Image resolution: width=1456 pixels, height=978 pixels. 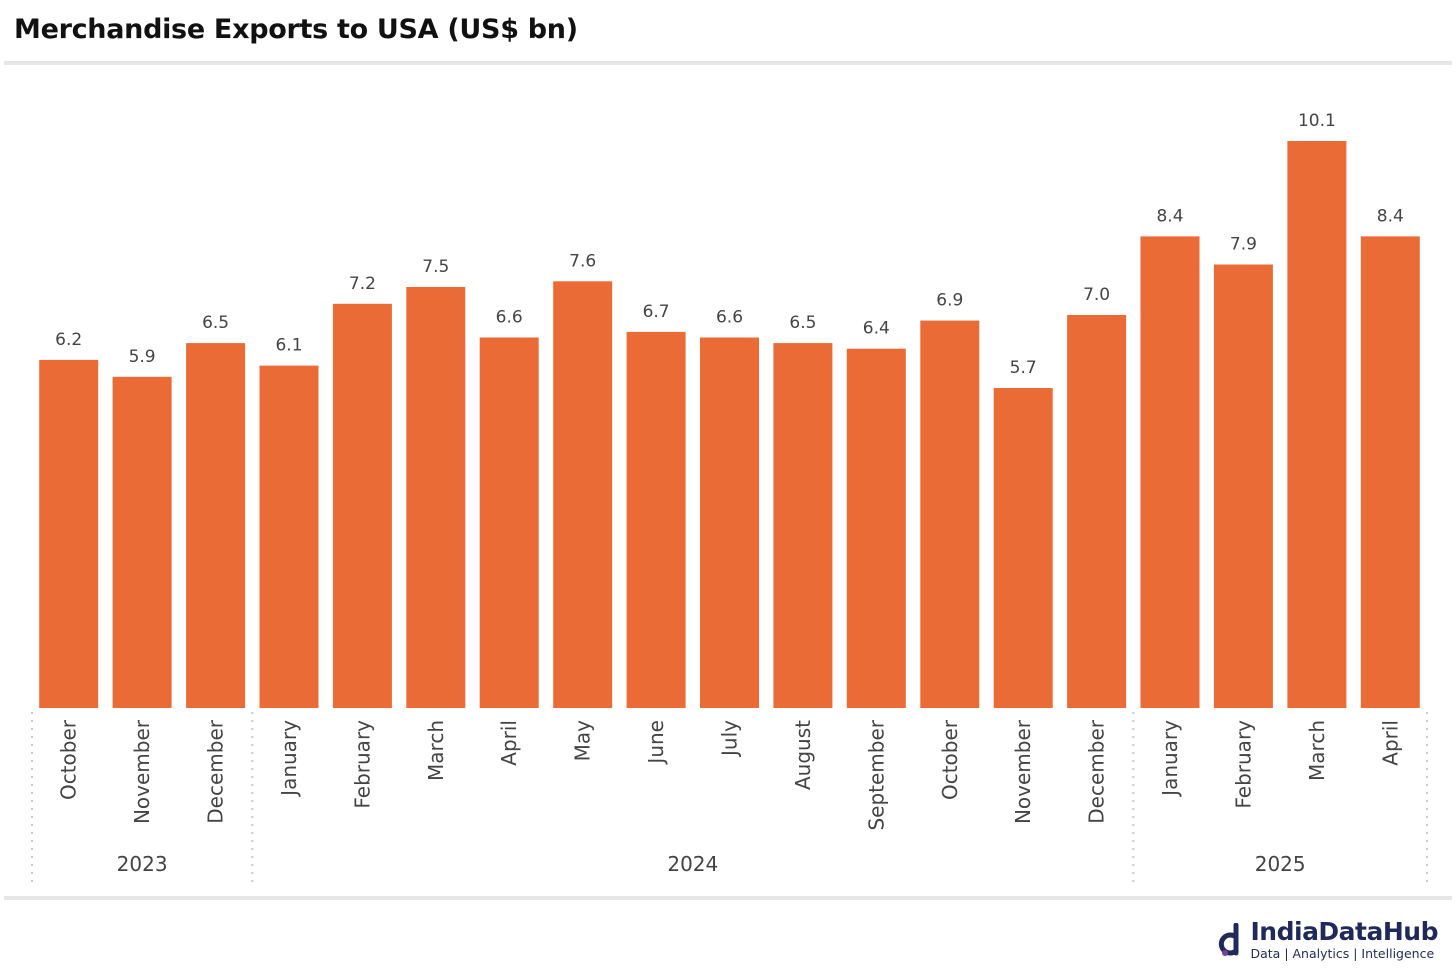 I want to click on data-label: 5.9, so click(x=142, y=357).